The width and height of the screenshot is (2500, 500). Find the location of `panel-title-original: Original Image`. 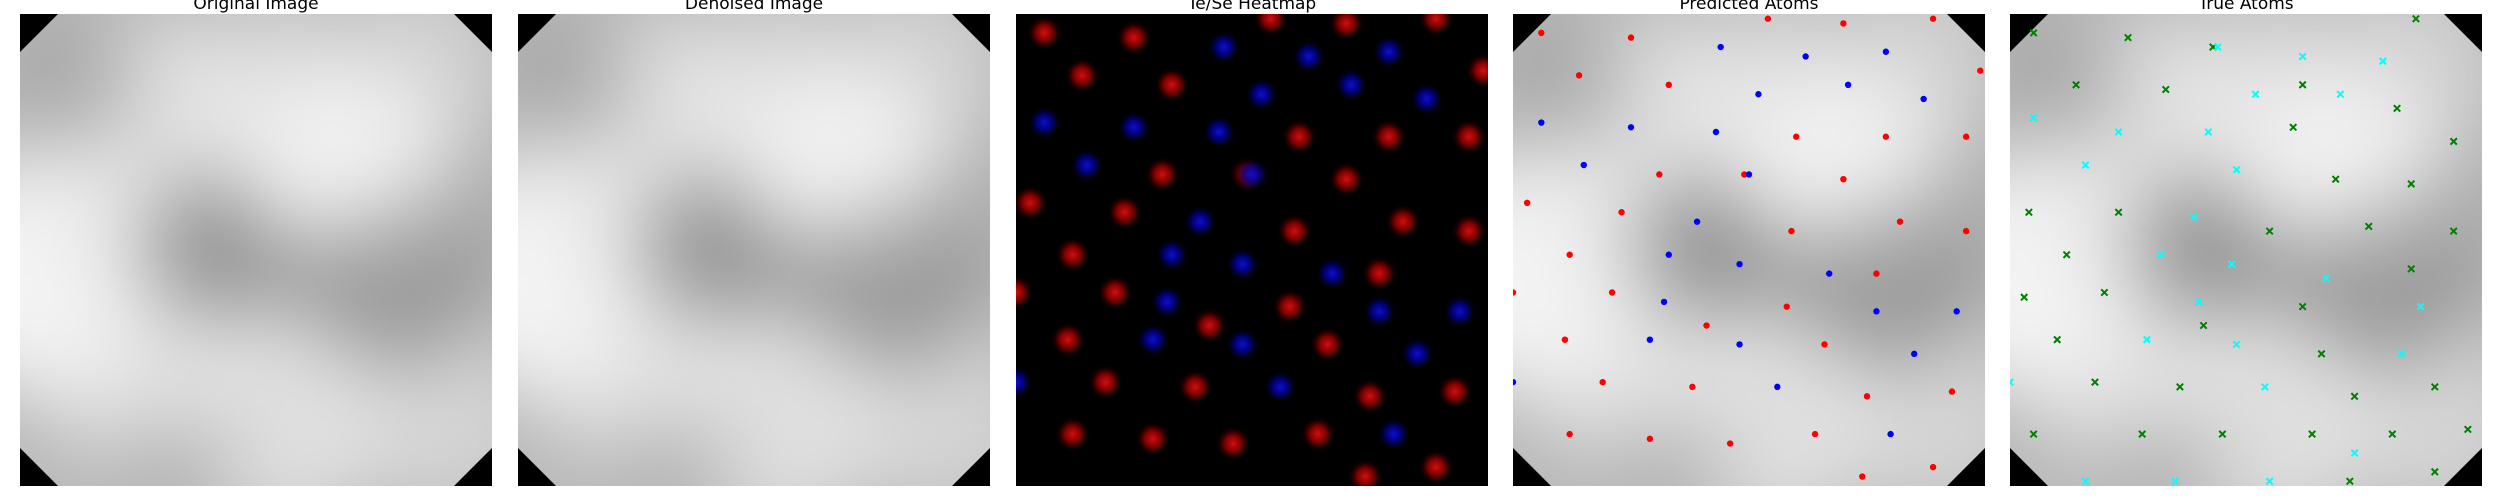

panel-title-original: Original Image is located at coordinates (256, 7).